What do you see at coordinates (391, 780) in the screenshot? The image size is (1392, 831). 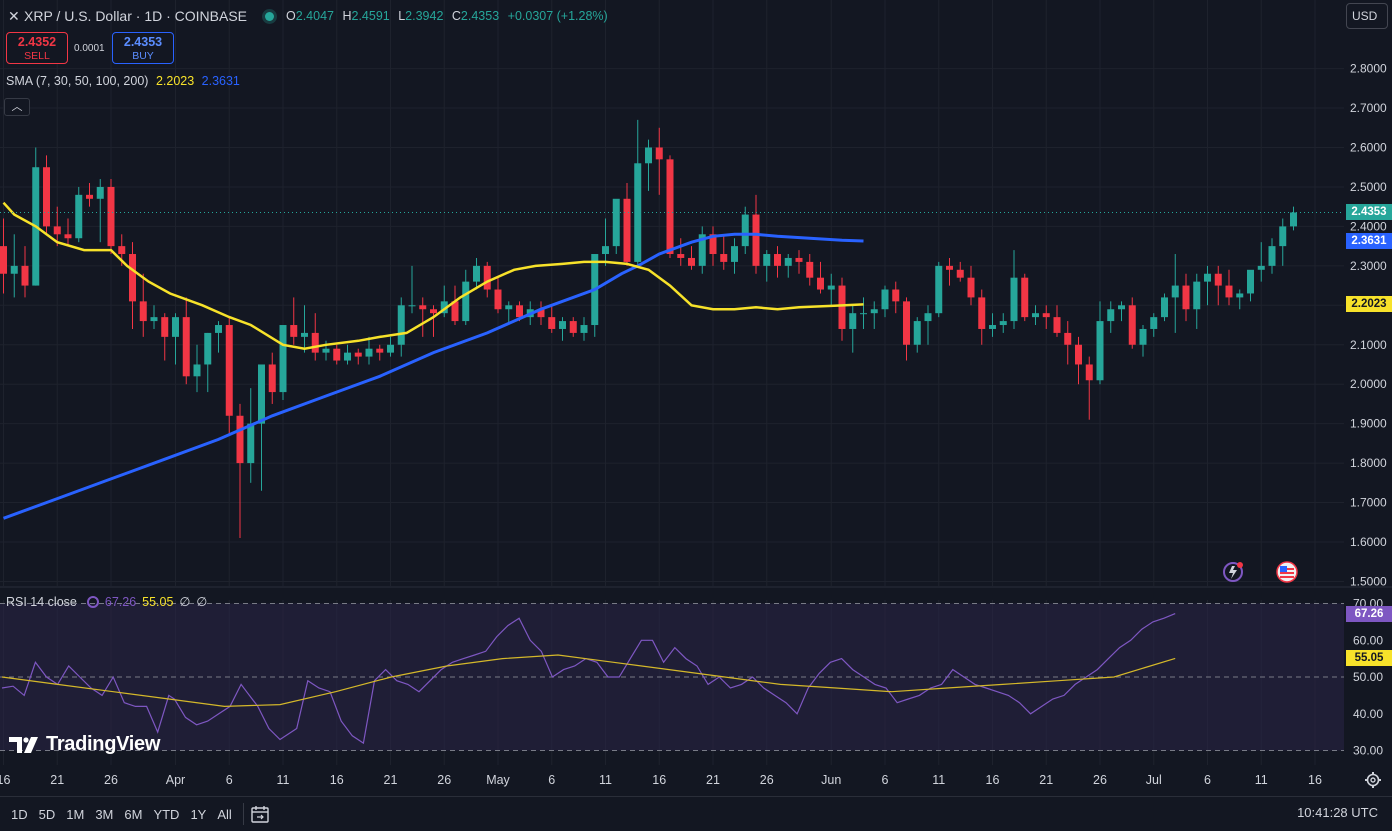 I see `time-tick-label: 21` at bounding box center [391, 780].